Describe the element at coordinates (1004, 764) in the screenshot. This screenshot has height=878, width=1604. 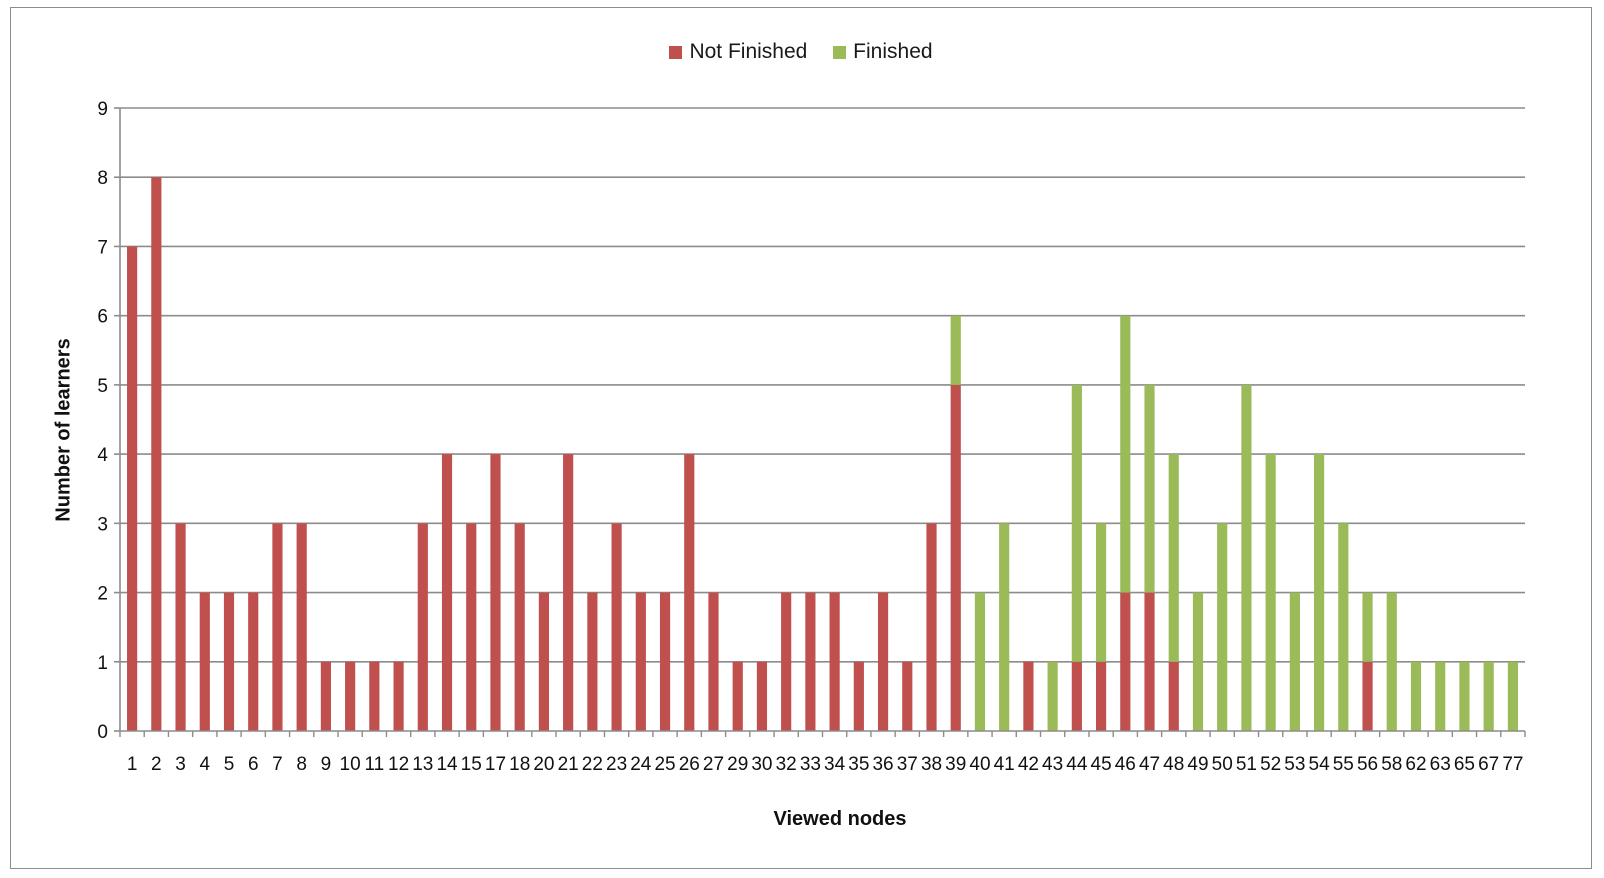
I see `x-tick-label: 41` at that location.